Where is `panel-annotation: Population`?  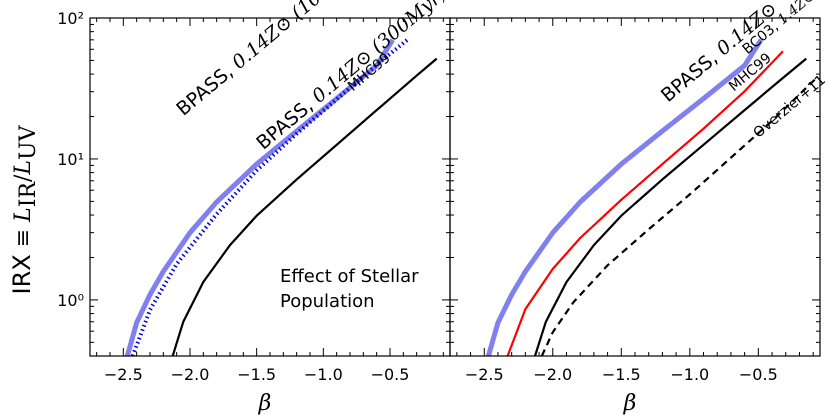 panel-annotation: Population is located at coordinates (327, 301).